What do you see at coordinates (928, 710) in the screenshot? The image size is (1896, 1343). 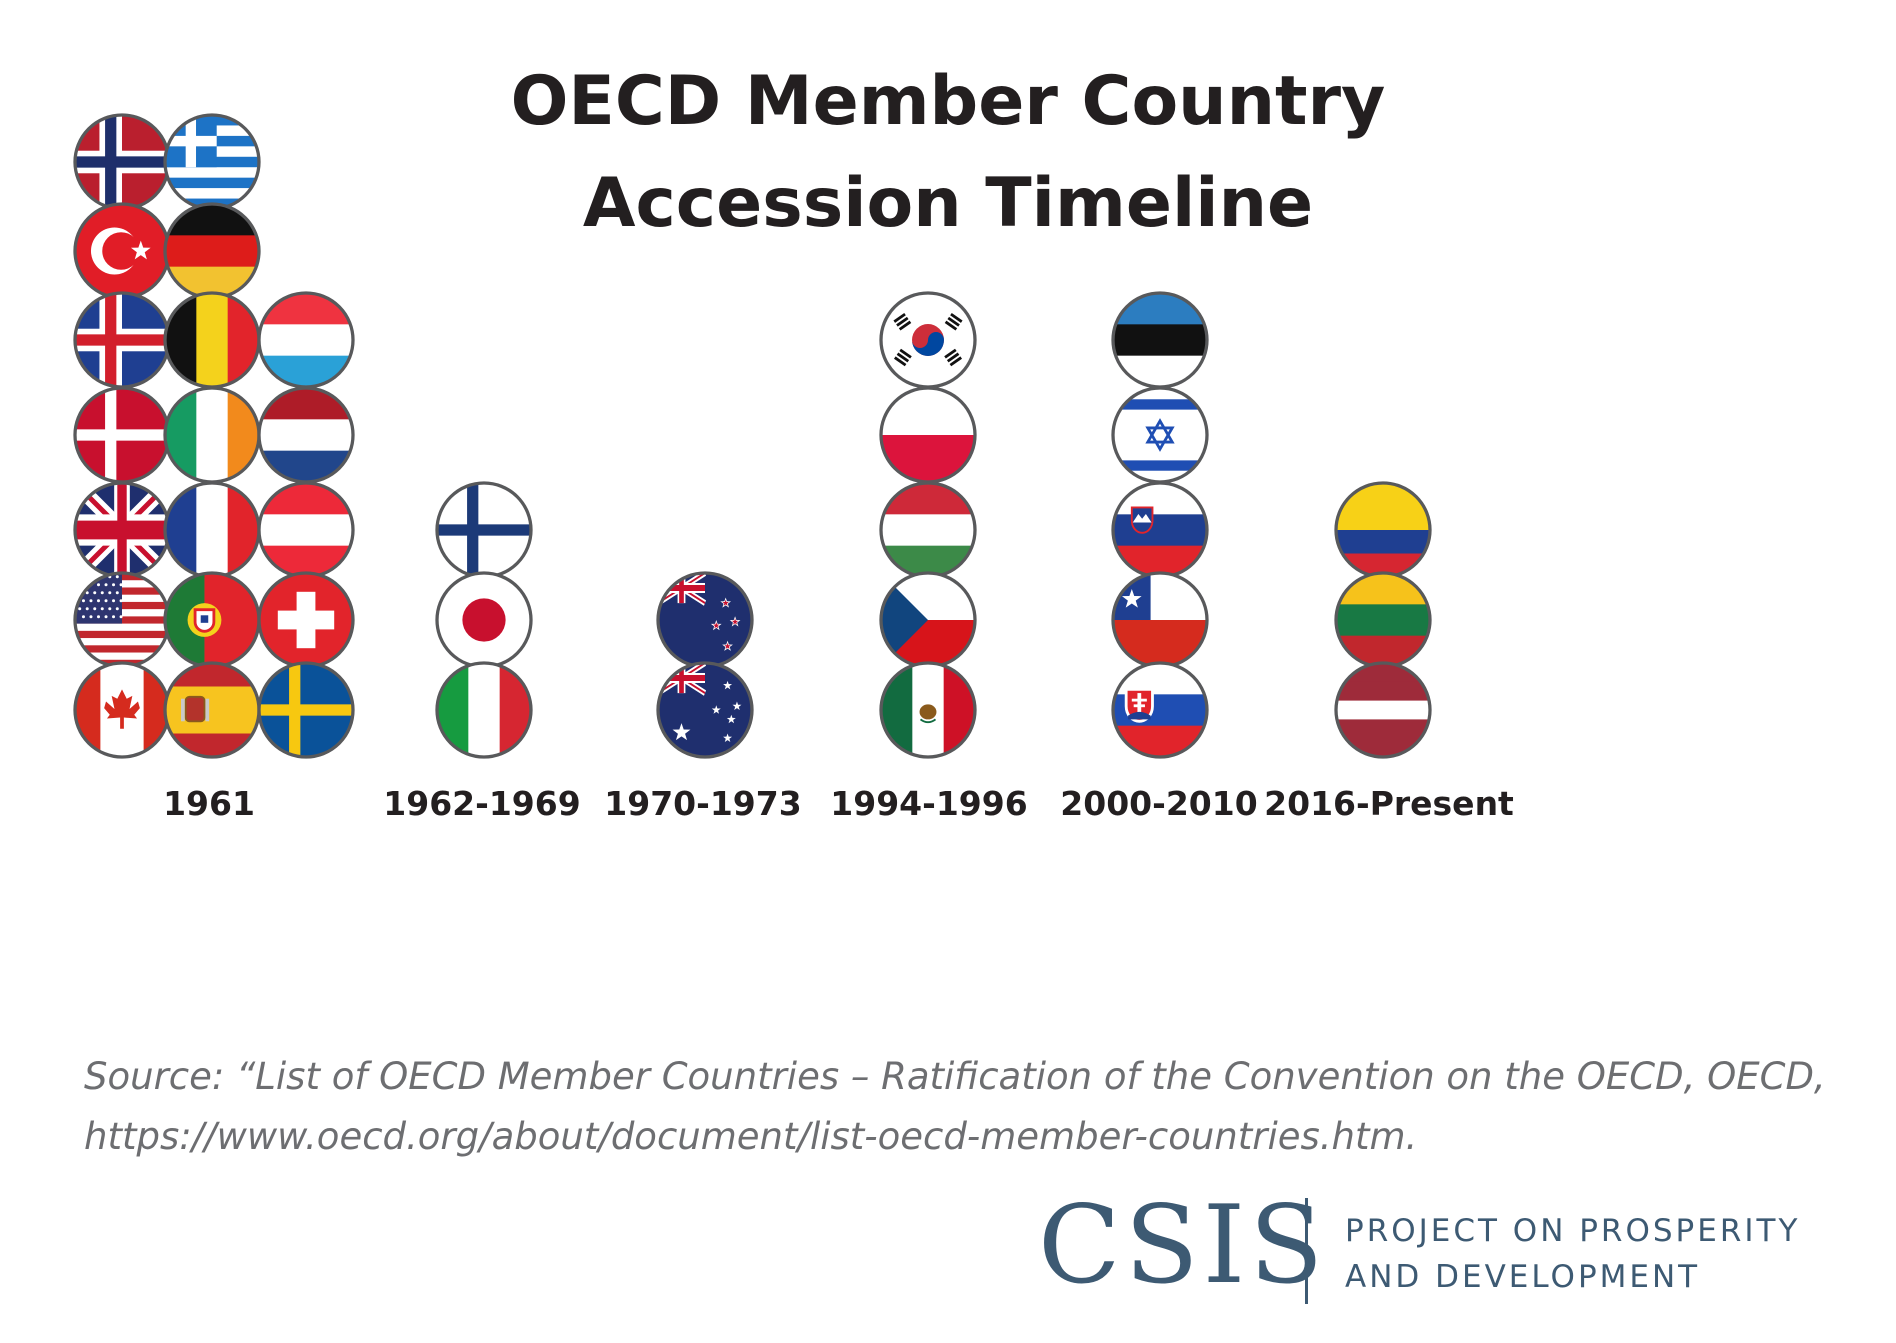 I see `flag-mexico` at bounding box center [928, 710].